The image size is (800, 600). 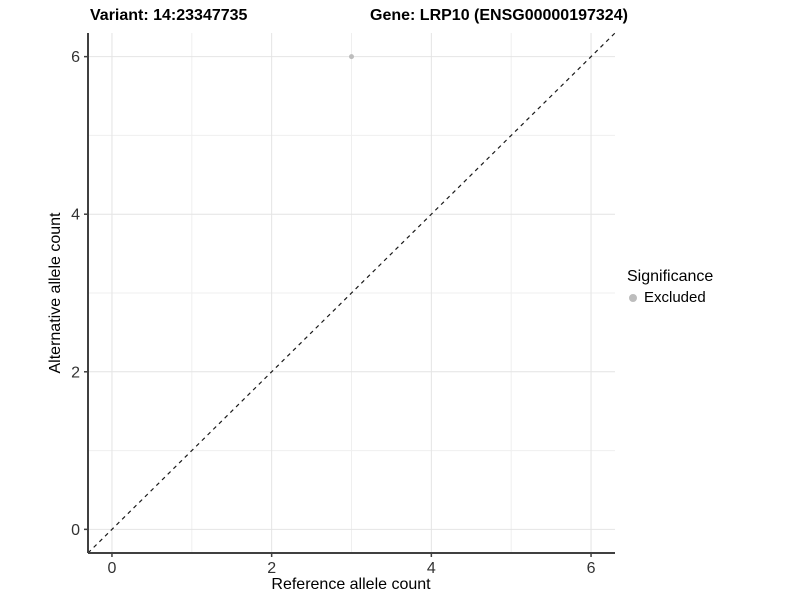 What do you see at coordinates (431, 568) in the screenshot?
I see `x-tick-label: 4` at bounding box center [431, 568].